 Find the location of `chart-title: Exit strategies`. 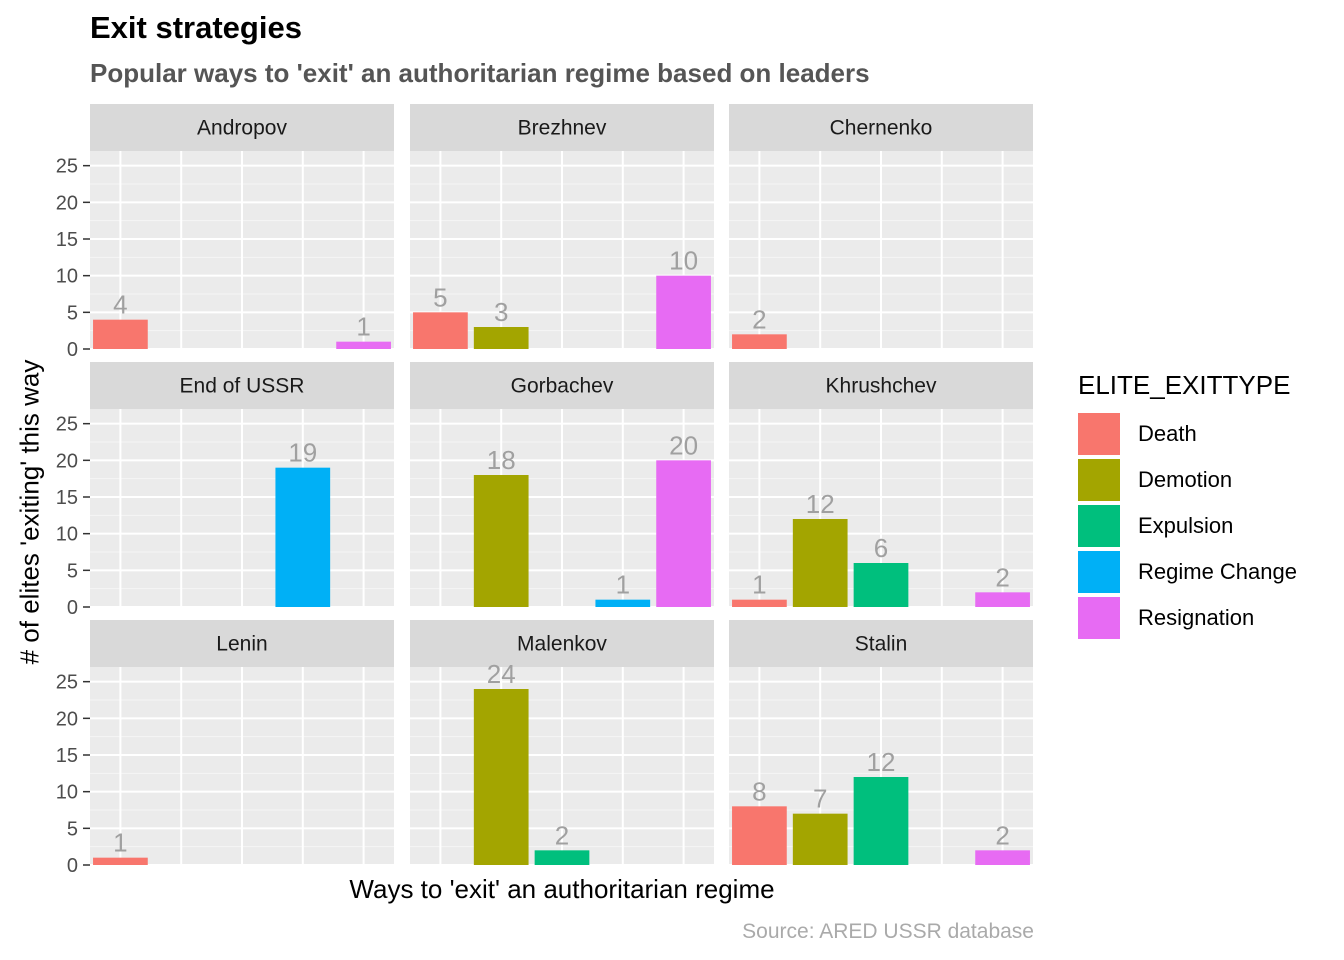

chart-title: Exit strategies is located at coordinates (196, 27).